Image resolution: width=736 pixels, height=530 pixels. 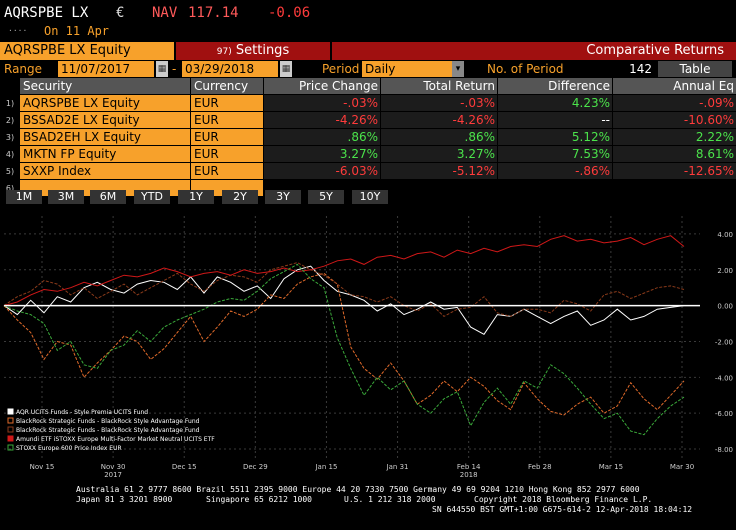 I want to click on annual-eq-cell: -.09%, so click(x=674, y=103).